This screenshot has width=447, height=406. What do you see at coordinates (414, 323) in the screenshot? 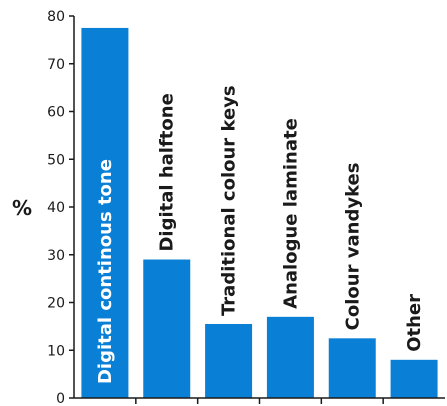
I see `category-label: Other` at bounding box center [414, 323].